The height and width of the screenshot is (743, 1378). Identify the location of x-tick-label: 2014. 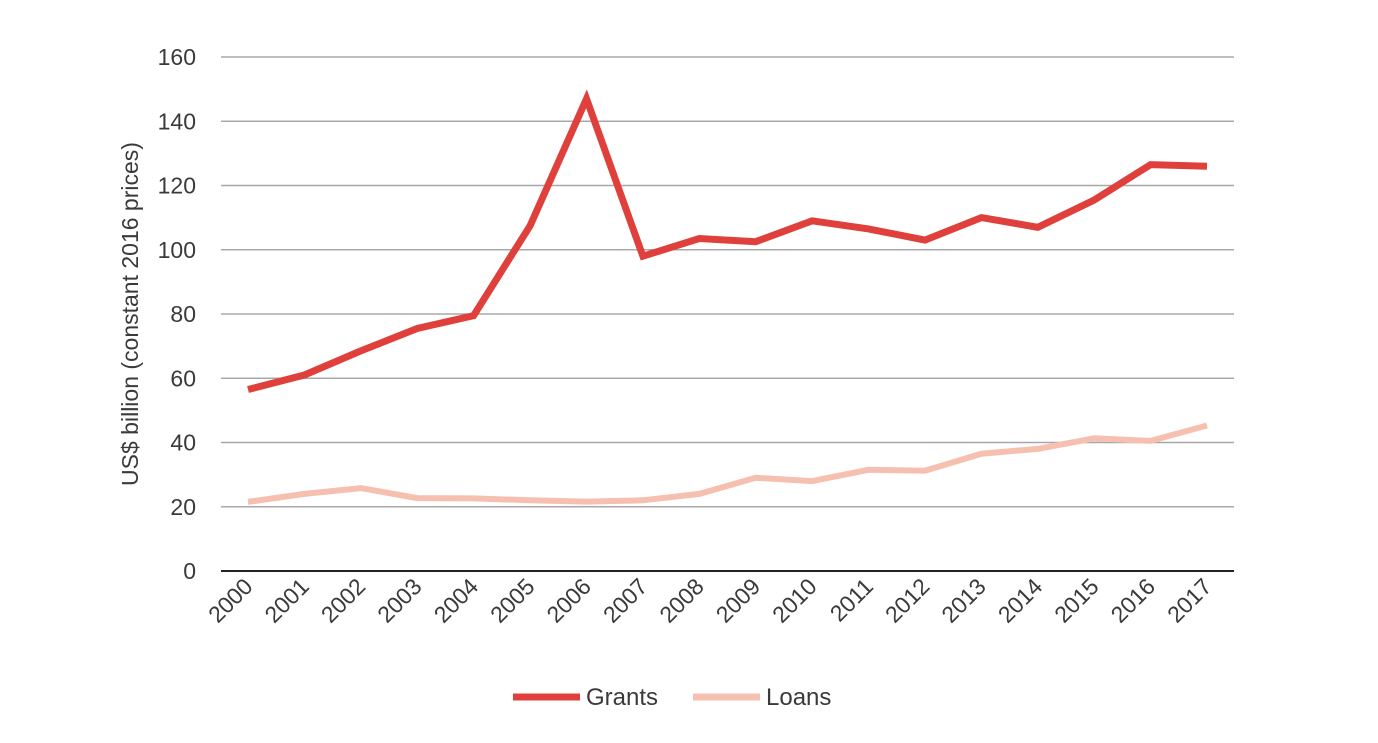
(1020, 600).